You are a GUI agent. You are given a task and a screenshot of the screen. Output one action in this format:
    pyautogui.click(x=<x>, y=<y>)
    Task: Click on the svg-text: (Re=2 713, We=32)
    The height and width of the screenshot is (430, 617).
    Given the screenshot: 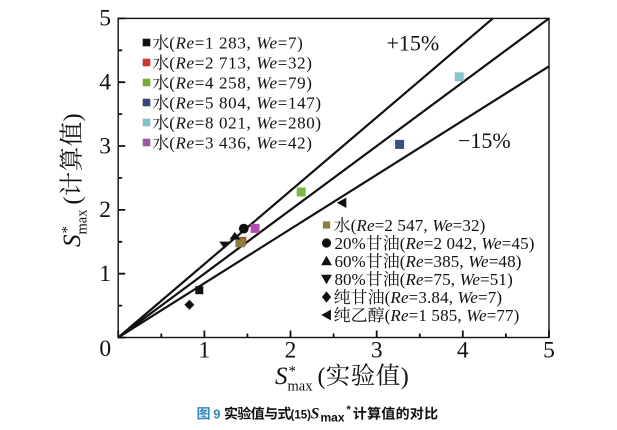 What is the action you would take?
    pyautogui.click(x=240, y=63)
    